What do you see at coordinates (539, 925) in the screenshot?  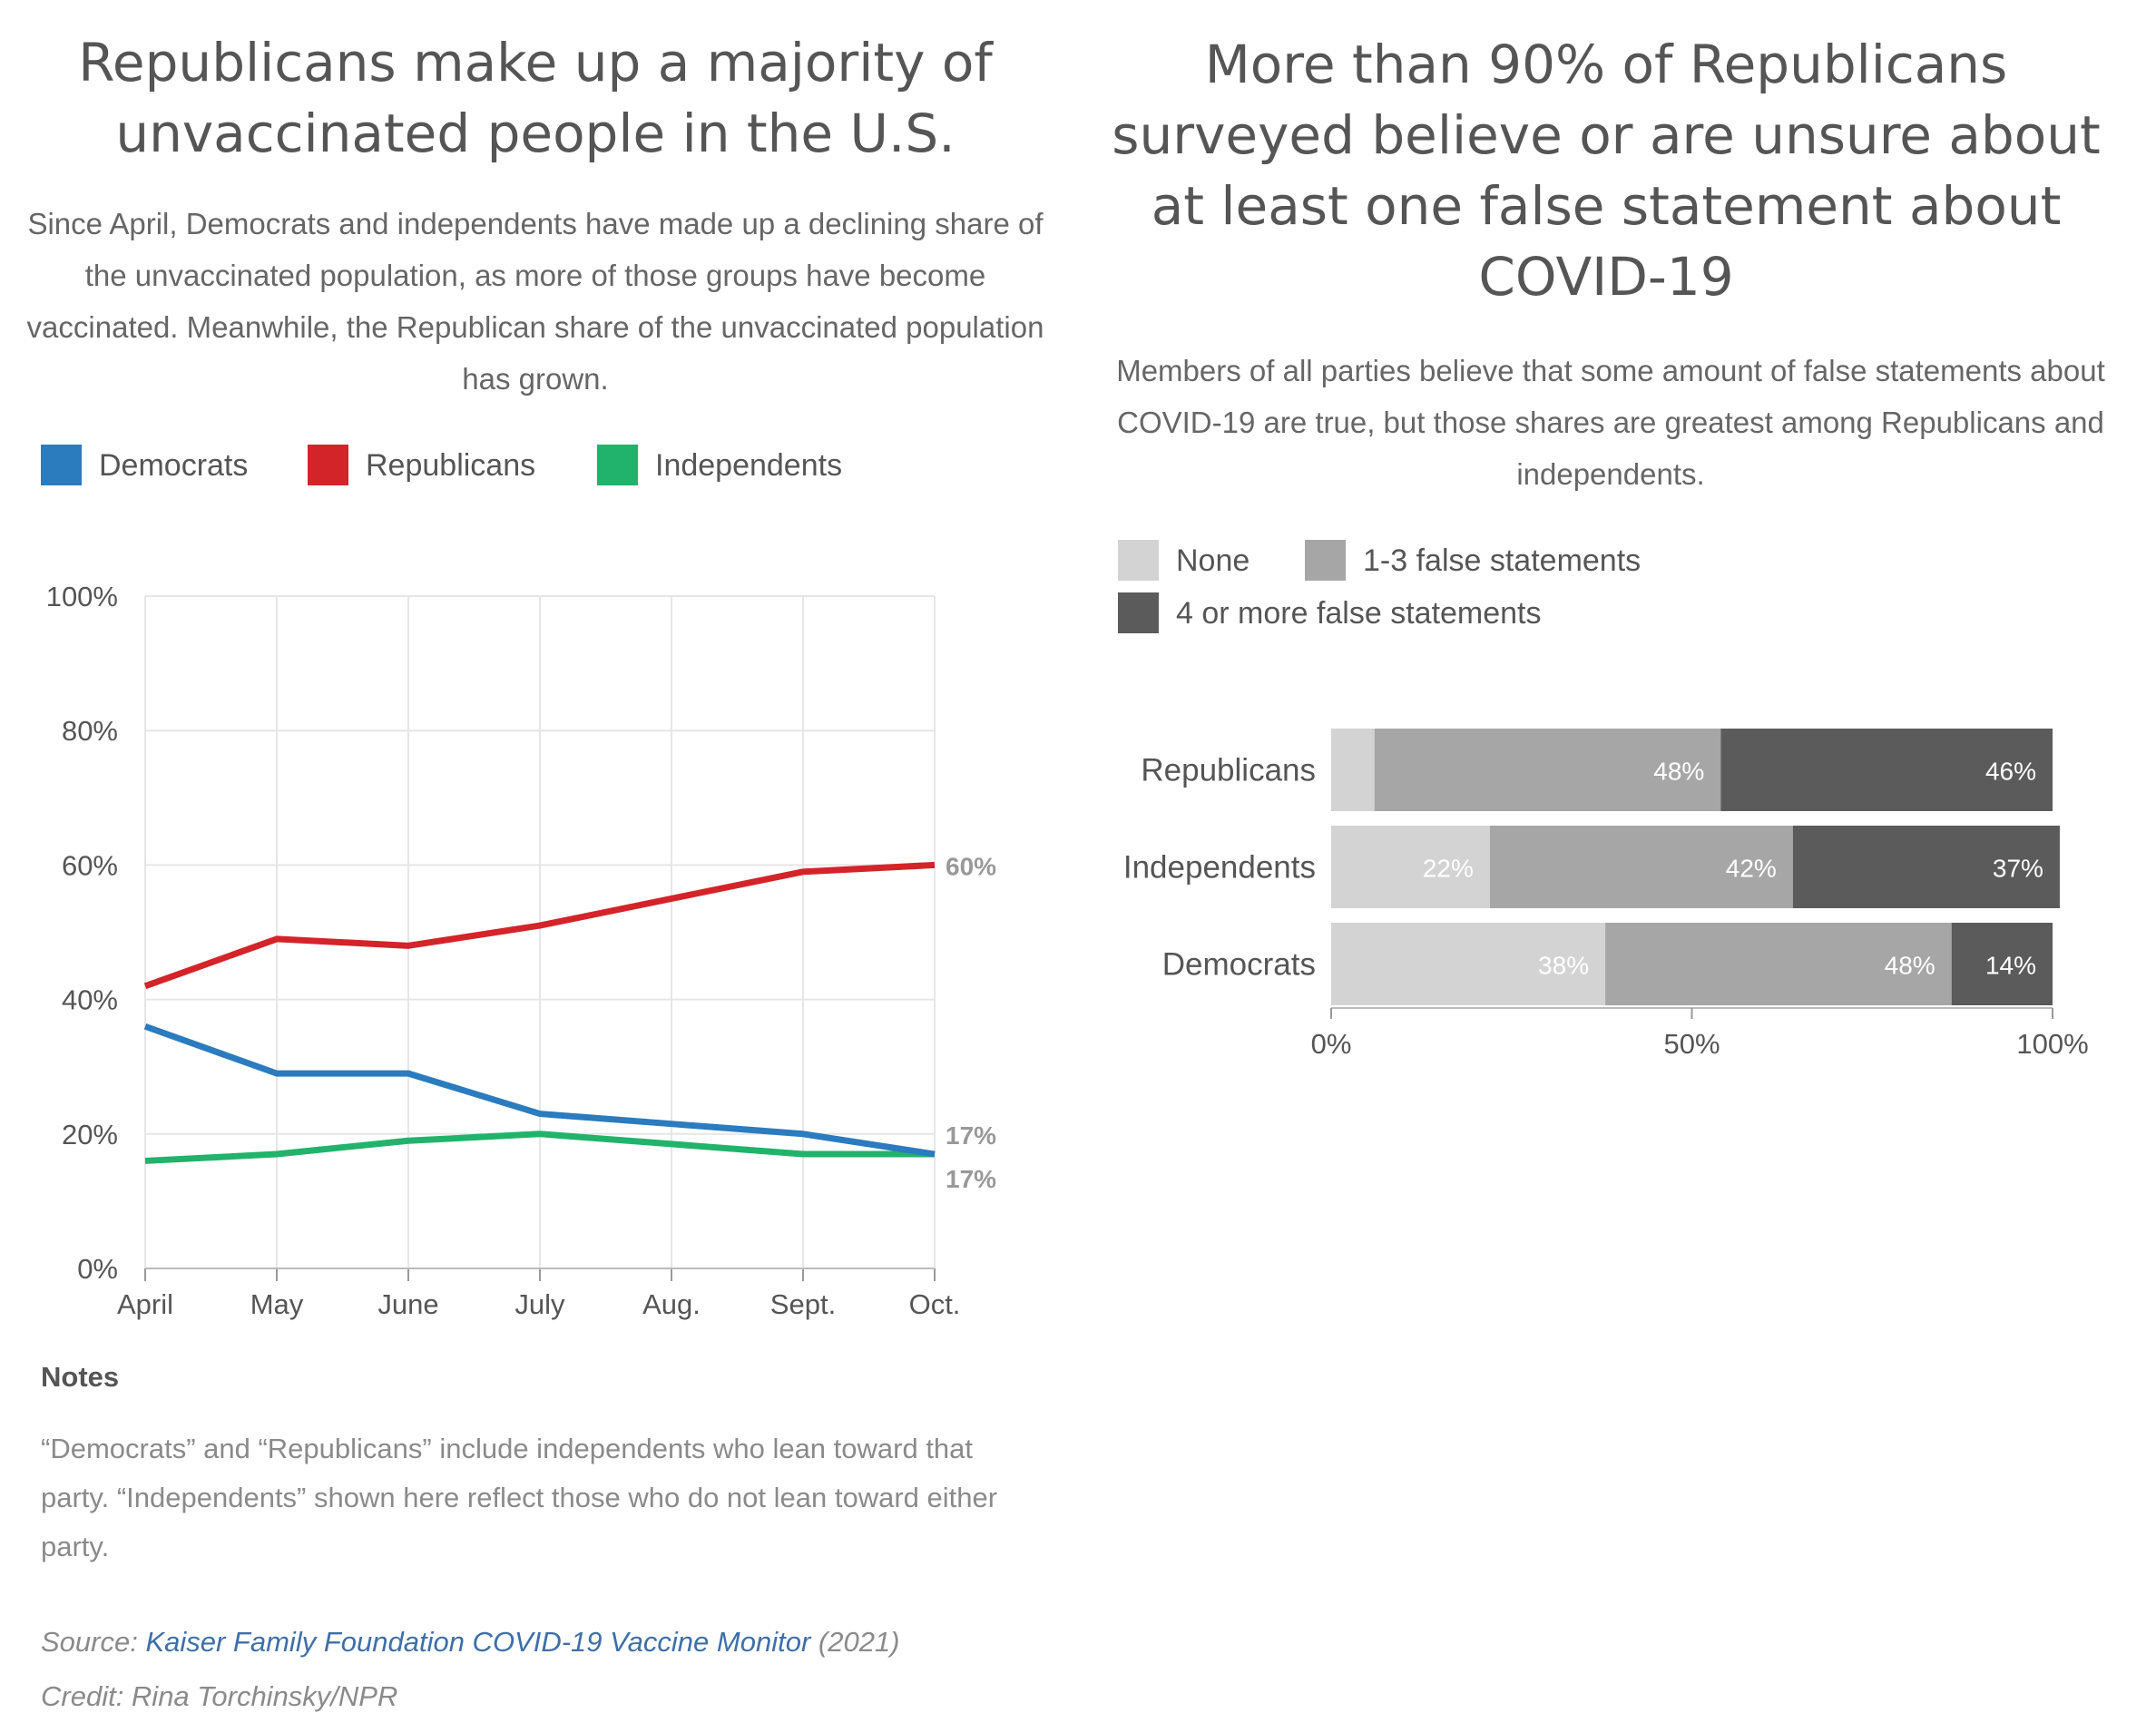 I see `series-line-republicans` at bounding box center [539, 925].